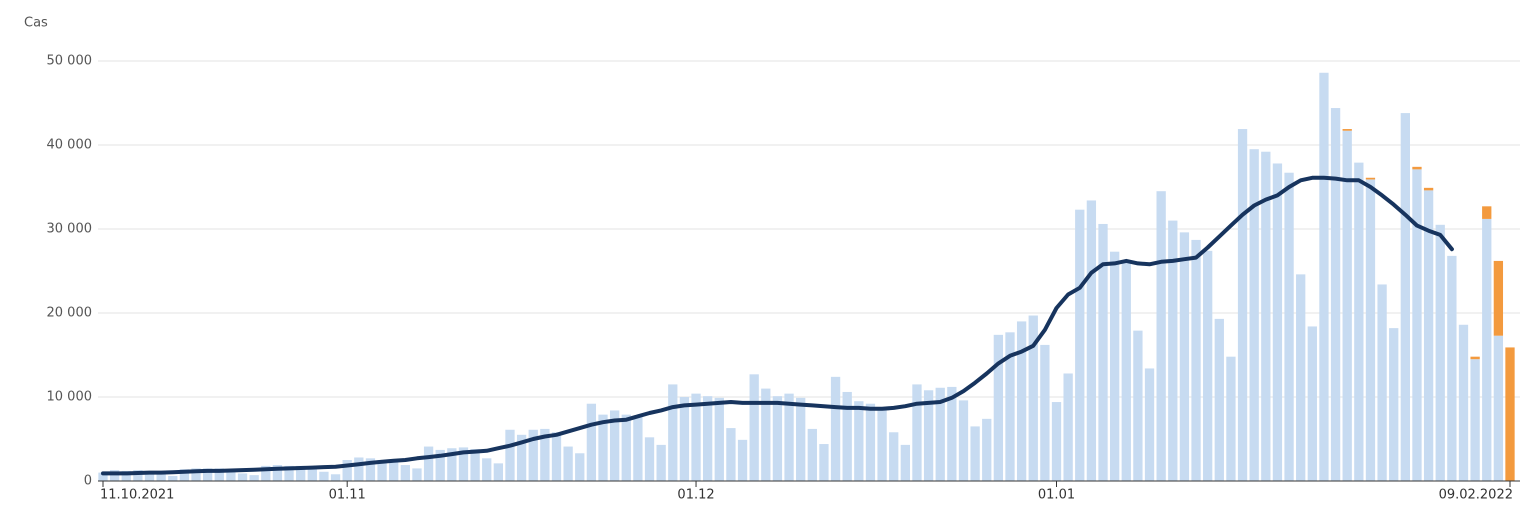 This screenshot has height=520, width=1536. Describe the element at coordinates (1476, 495) in the screenshot. I see `x-tick-label: 09.02.2022` at that location.